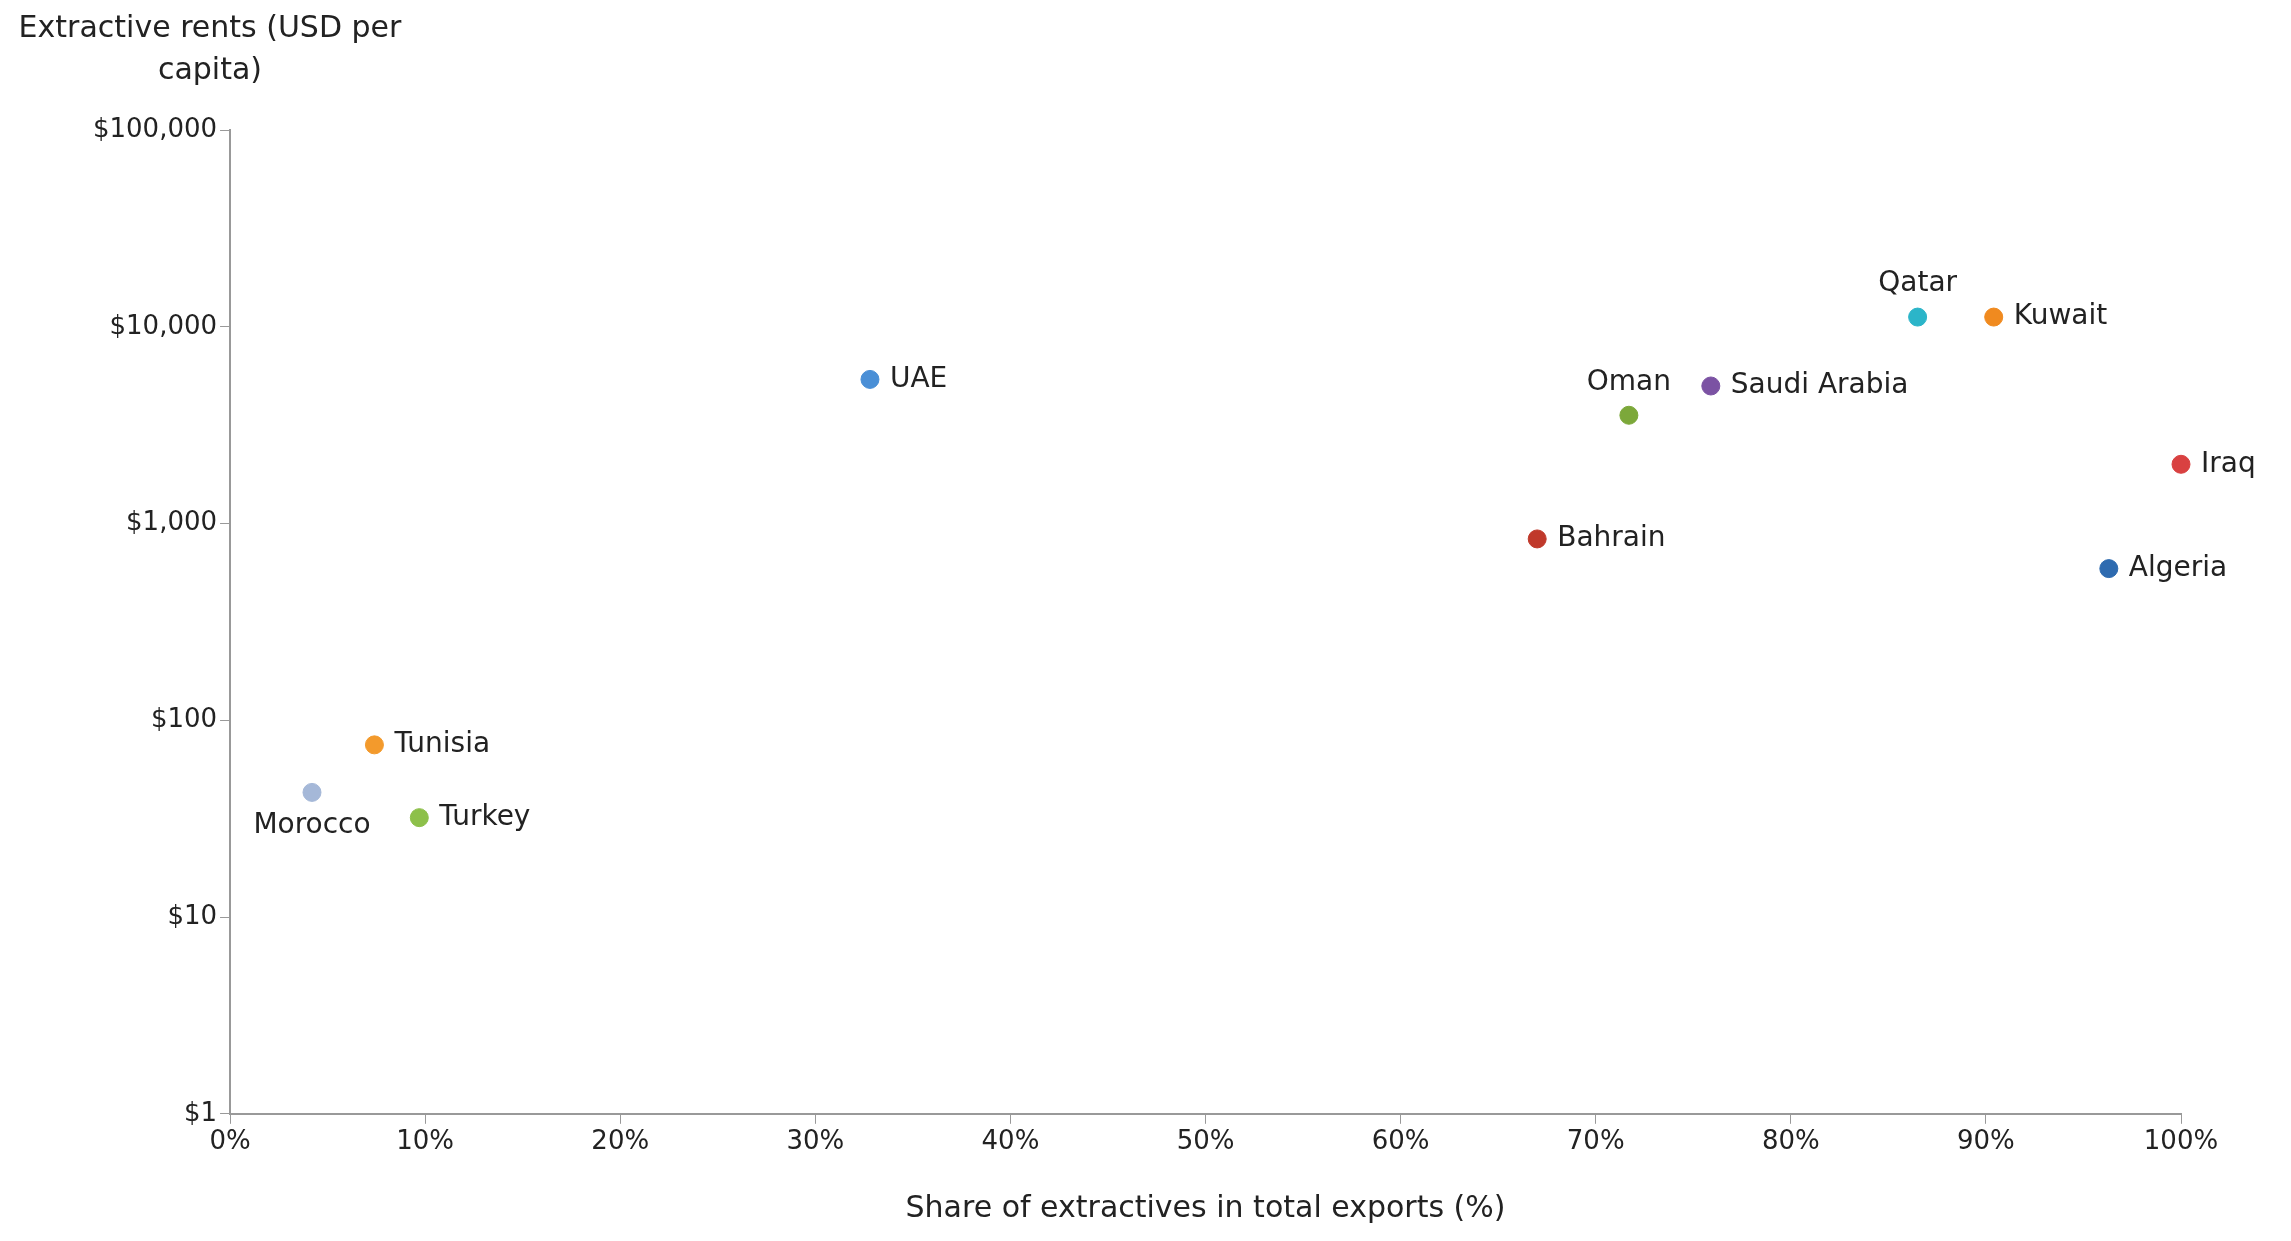 The width and height of the screenshot is (2291, 1241). What do you see at coordinates (1205, 1140) in the screenshot?
I see `x-tick-label: 50%` at bounding box center [1205, 1140].